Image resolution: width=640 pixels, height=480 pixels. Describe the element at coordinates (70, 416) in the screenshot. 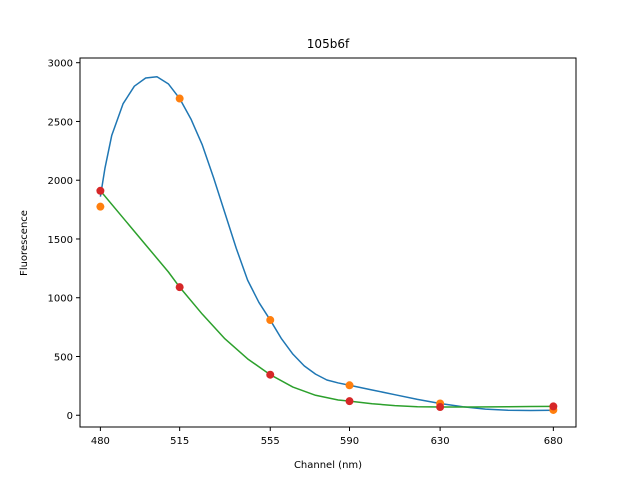

I see `y-tick-label: 0` at that location.